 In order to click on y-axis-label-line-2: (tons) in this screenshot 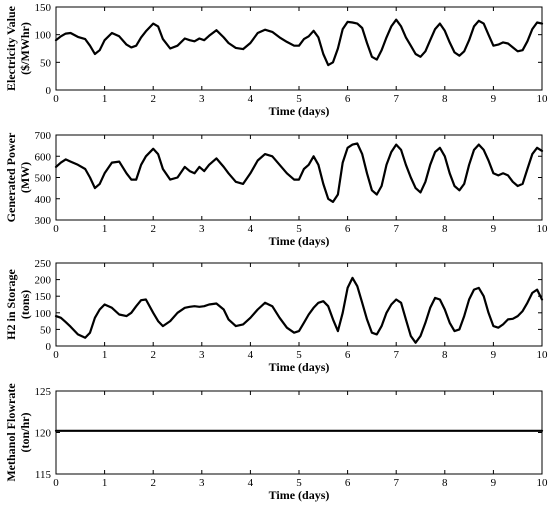, I will do `click(25, 304)`.